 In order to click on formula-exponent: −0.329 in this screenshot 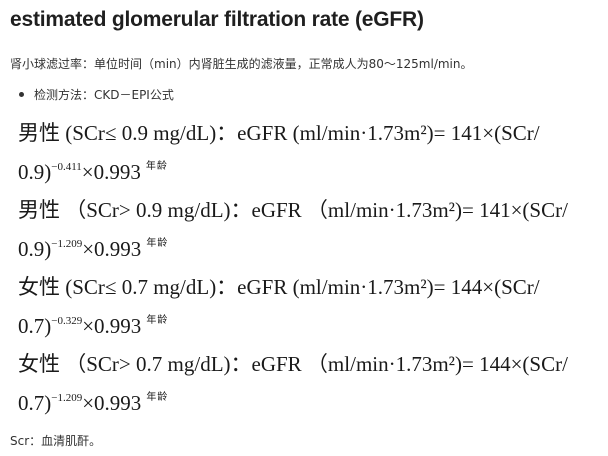, I will do `click(67, 320)`.